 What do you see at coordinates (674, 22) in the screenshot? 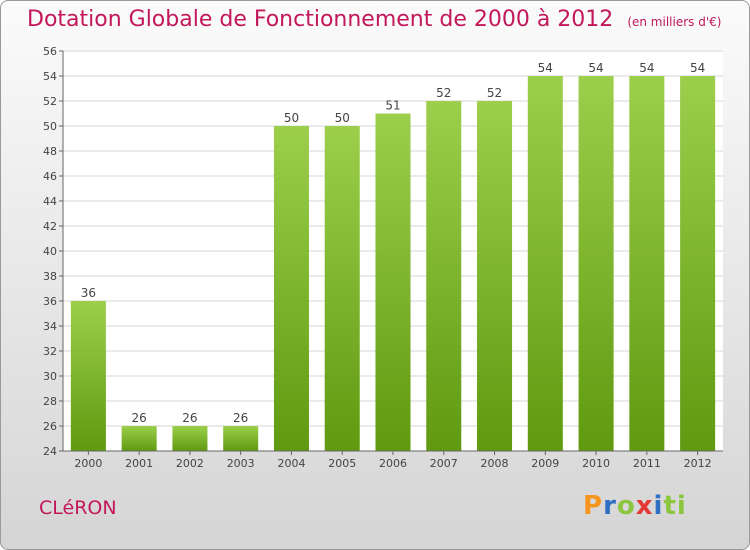
I see `chart-subtitle: (en milliers d'€)` at bounding box center [674, 22].